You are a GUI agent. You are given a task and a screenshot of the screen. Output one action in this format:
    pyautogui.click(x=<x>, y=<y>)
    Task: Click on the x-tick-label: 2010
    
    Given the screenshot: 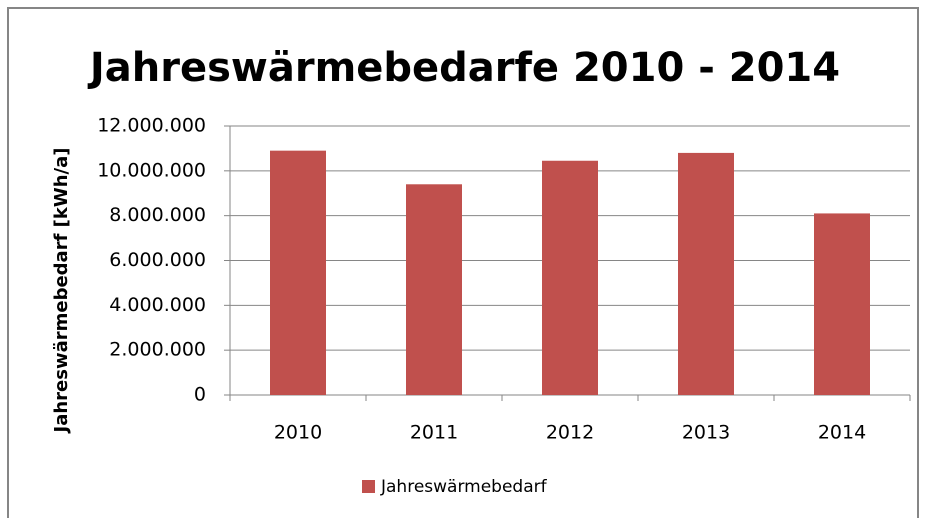 What is the action you would take?
    pyautogui.click(x=298, y=433)
    